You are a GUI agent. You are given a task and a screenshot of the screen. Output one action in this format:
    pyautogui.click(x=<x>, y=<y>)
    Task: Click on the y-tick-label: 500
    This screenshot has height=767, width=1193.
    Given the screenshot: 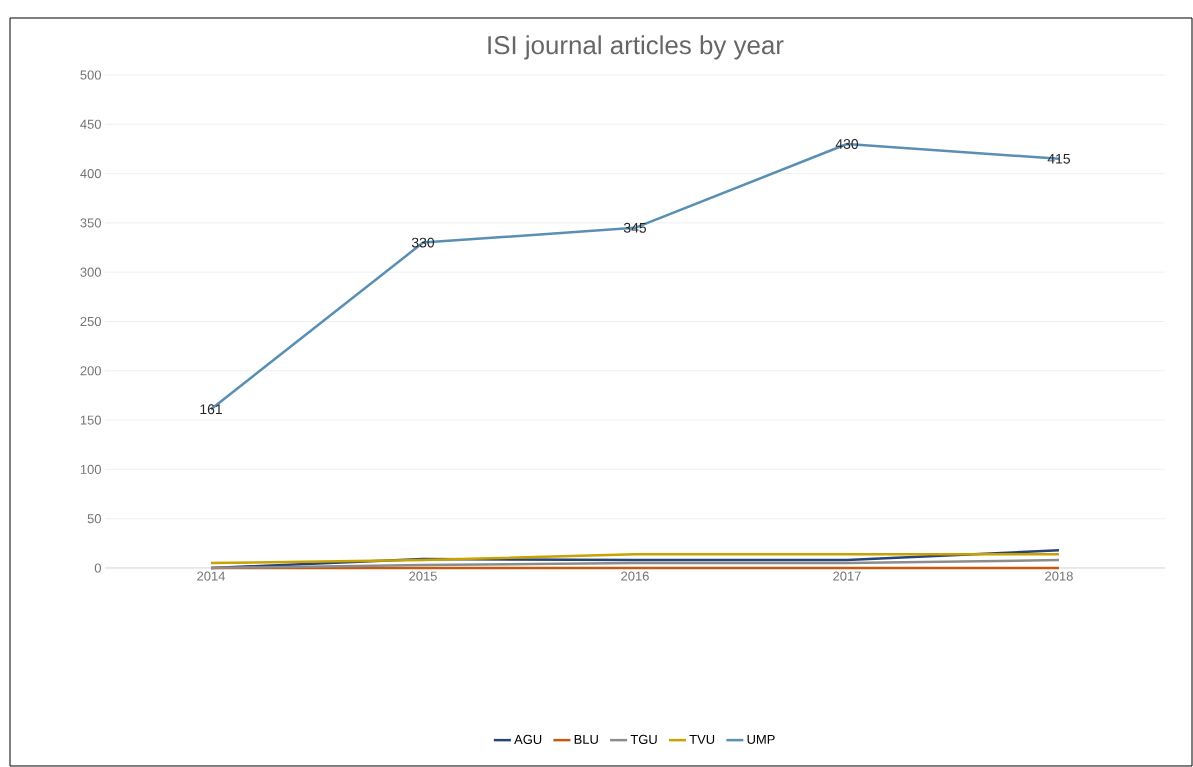 What is the action you would take?
    pyautogui.click(x=90, y=75)
    